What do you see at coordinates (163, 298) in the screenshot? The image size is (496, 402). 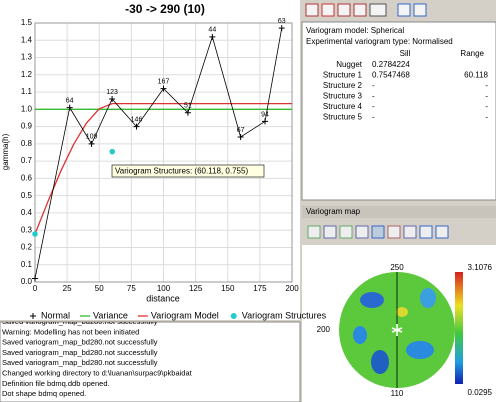 I see `x-axis-label: distance` at bounding box center [163, 298].